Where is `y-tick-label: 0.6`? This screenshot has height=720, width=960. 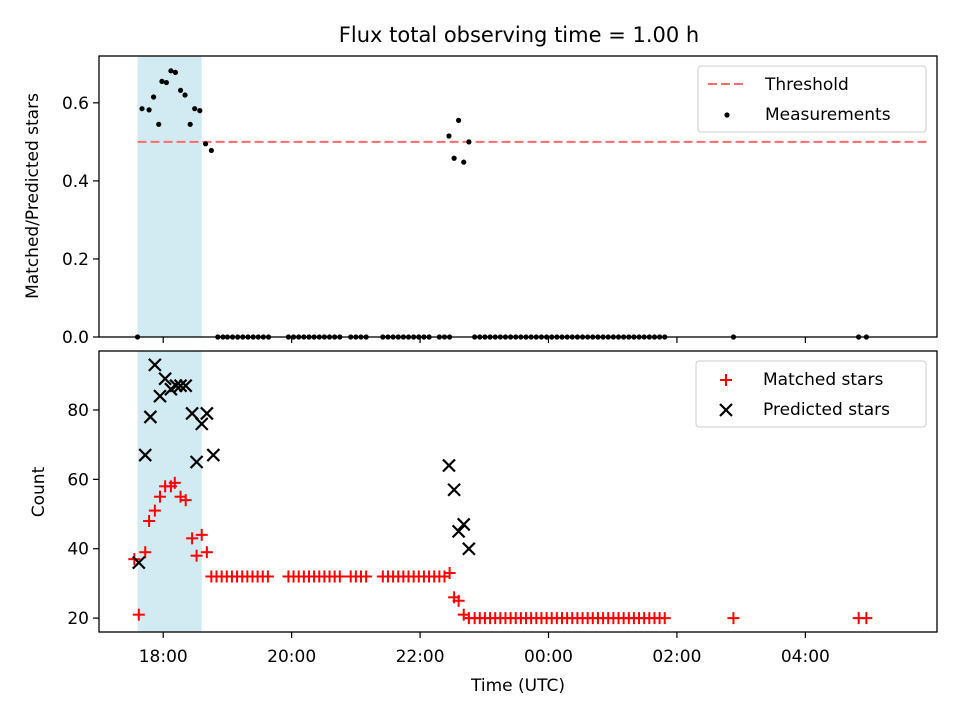
y-tick-label: 0.6 is located at coordinates (75, 104).